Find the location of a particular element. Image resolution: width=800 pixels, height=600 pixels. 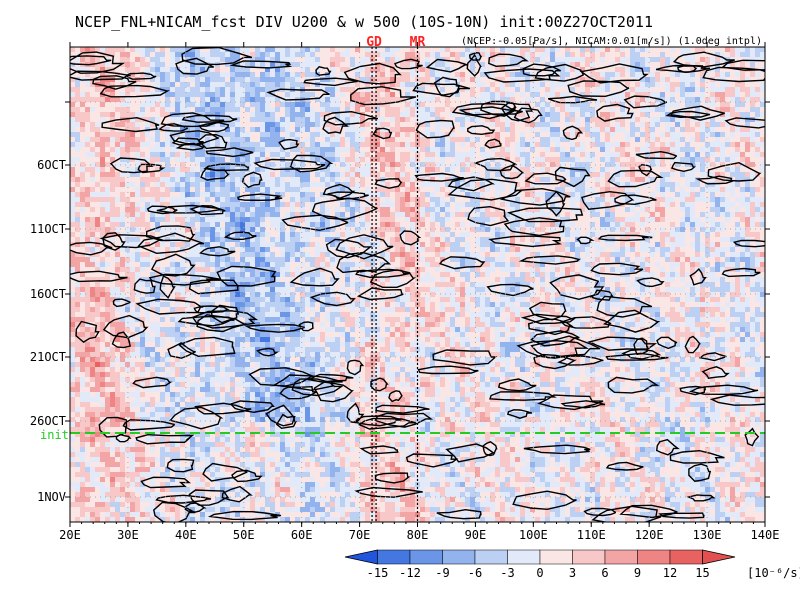

y-tick-label: 21OCT is located at coordinates (48, 357).